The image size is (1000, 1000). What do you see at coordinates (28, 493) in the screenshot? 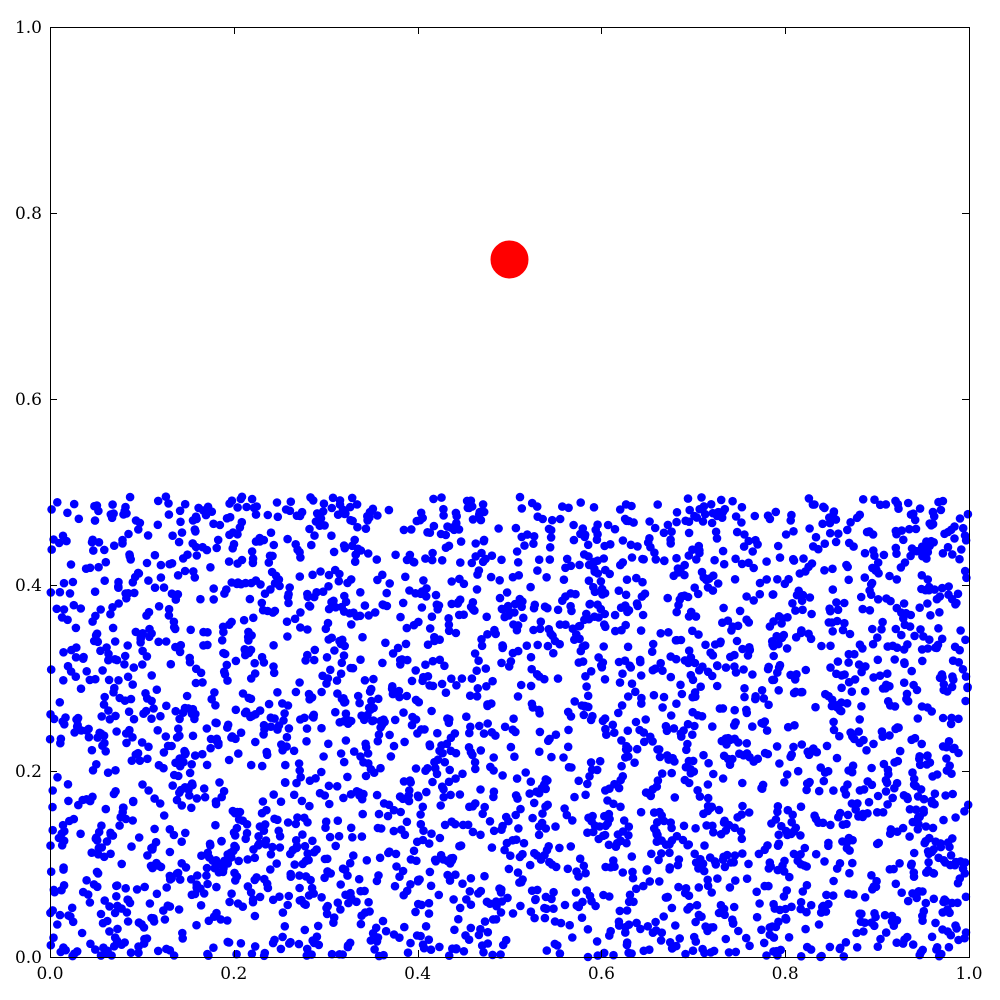
I see `y-tick-labels: 0.0 0.2 0.4 0.6 0.8 1.0` at bounding box center [28, 493].